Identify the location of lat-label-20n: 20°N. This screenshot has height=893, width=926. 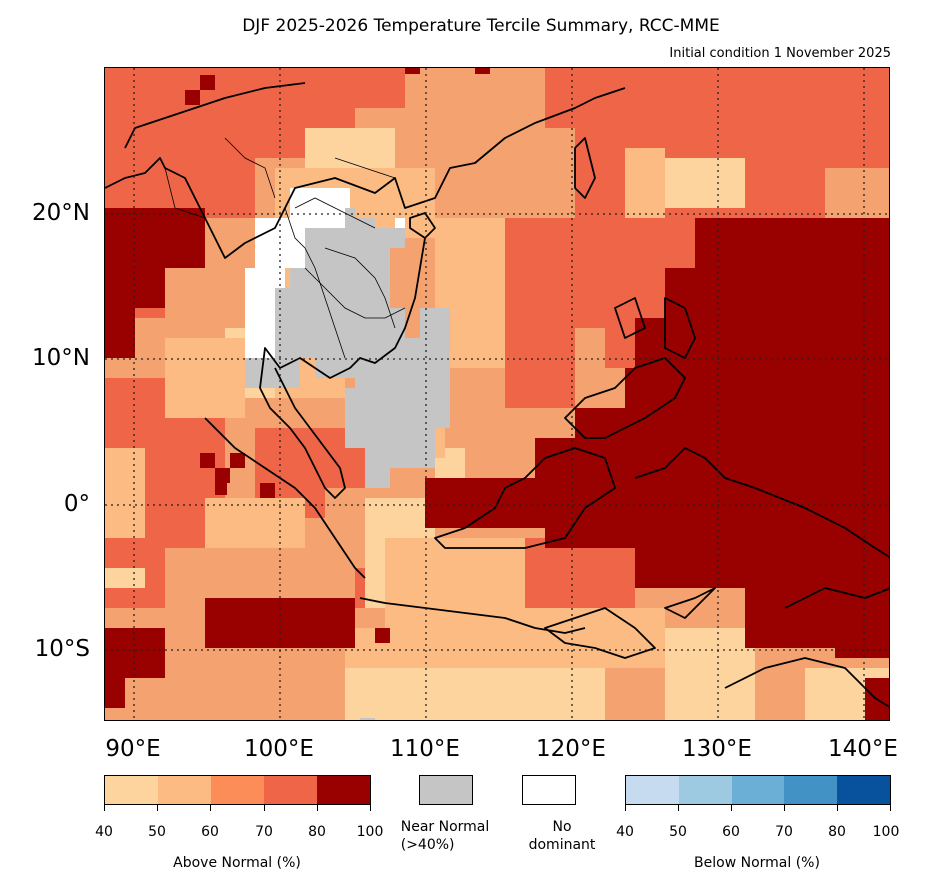
(61, 213).